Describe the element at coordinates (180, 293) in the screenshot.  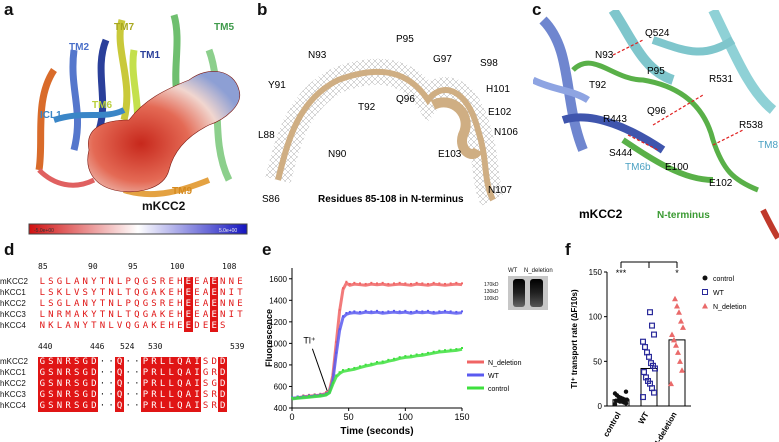
I see `residue-cell: H` at that location.